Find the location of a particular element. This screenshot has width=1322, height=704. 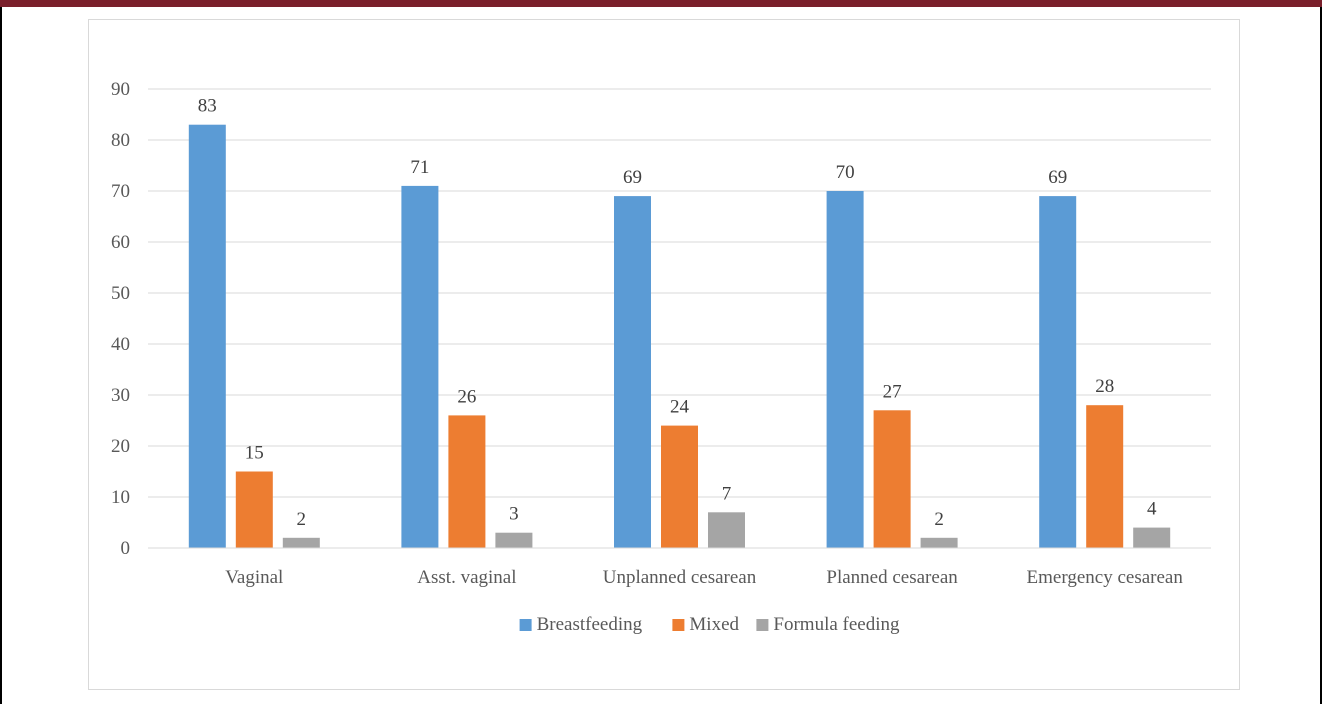

y-tick-label: 90 is located at coordinates (120, 89).